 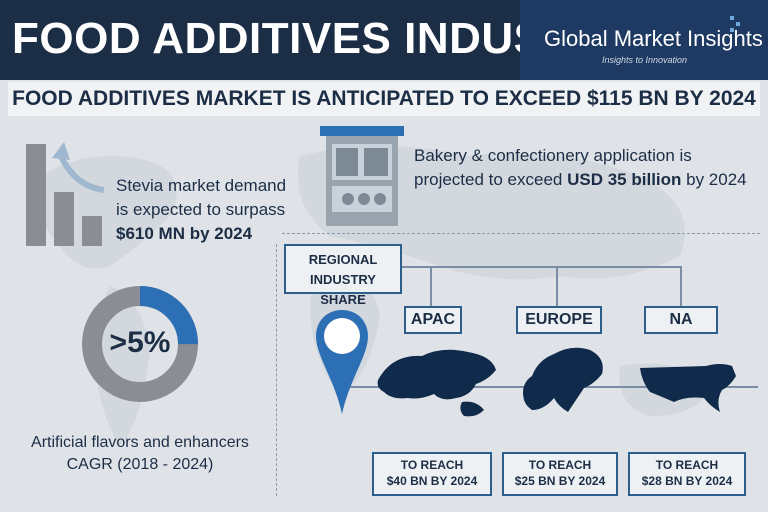 What do you see at coordinates (140, 464) in the screenshot?
I see `cagr-caption-line2: CAGR (2018 - 2024)` at bounding box center [140, 464].